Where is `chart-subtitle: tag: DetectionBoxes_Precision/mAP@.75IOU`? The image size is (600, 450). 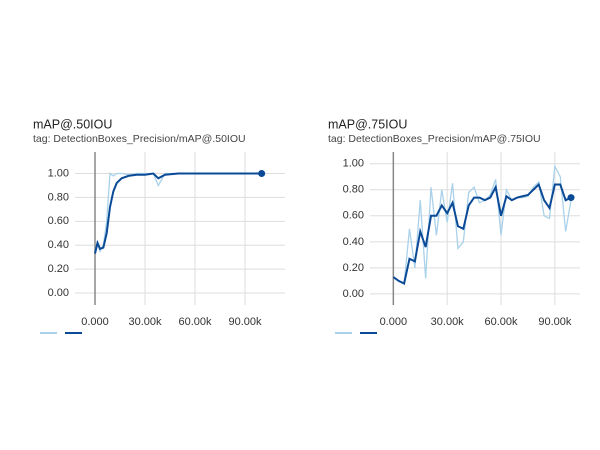
chart-subtitle: tag: DetectionBoxes_Precision/mAP@.75IOU is located at coordinates (434, 139).